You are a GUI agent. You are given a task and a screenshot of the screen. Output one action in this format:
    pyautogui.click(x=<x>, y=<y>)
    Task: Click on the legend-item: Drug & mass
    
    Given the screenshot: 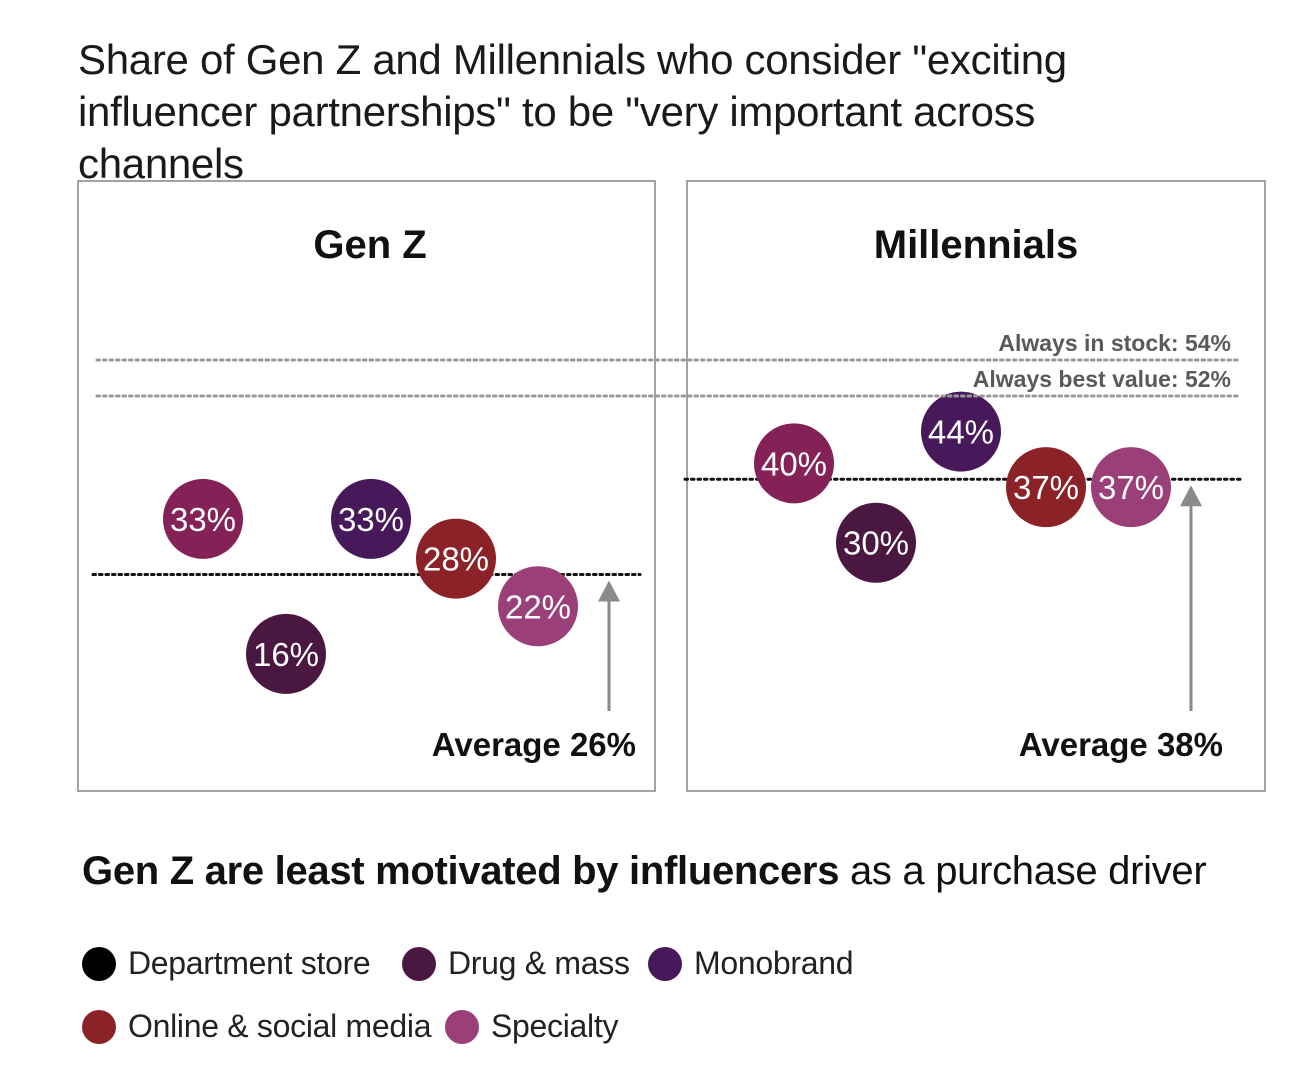 What is the action you would take?
    pyautogui.click(x=516, y=963)
    